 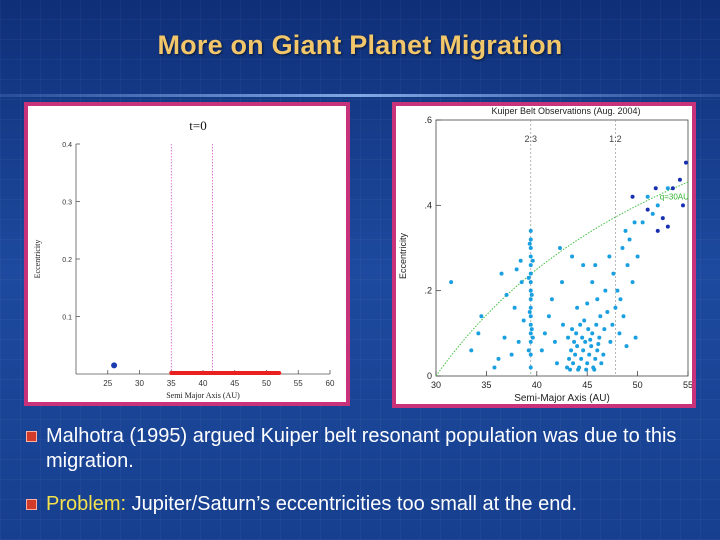 I want to click on y-tick-label: 0, so click(x=429, y=376).